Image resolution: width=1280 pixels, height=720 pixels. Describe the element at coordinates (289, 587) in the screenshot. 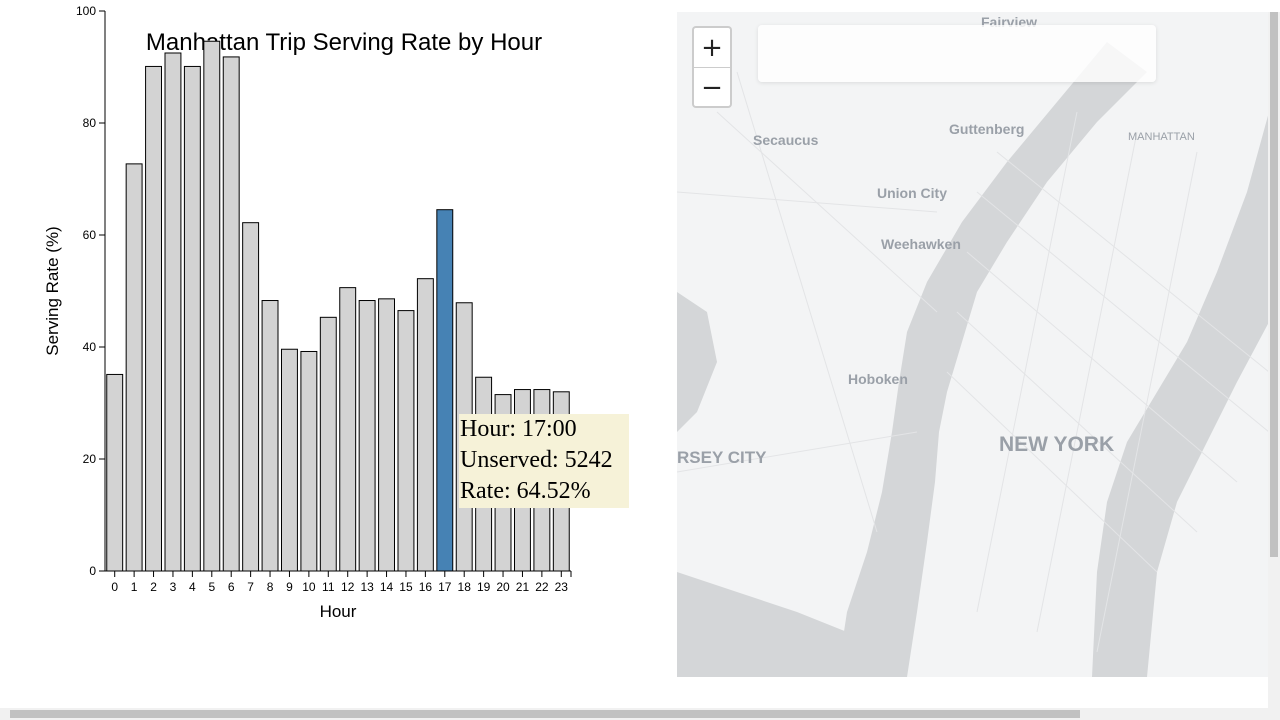

I see `x-tick-label: 9` at that location.